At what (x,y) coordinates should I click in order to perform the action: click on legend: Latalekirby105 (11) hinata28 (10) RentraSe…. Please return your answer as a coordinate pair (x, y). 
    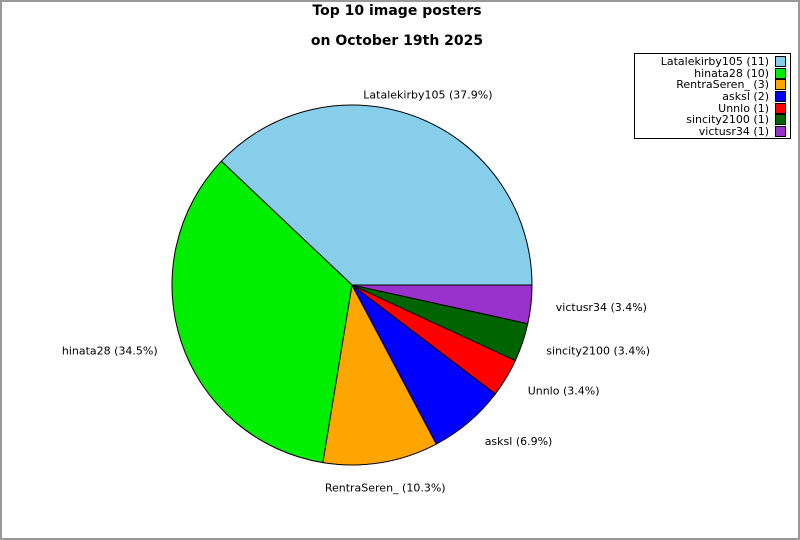
    Looking at the image, I should click on (712, 96).